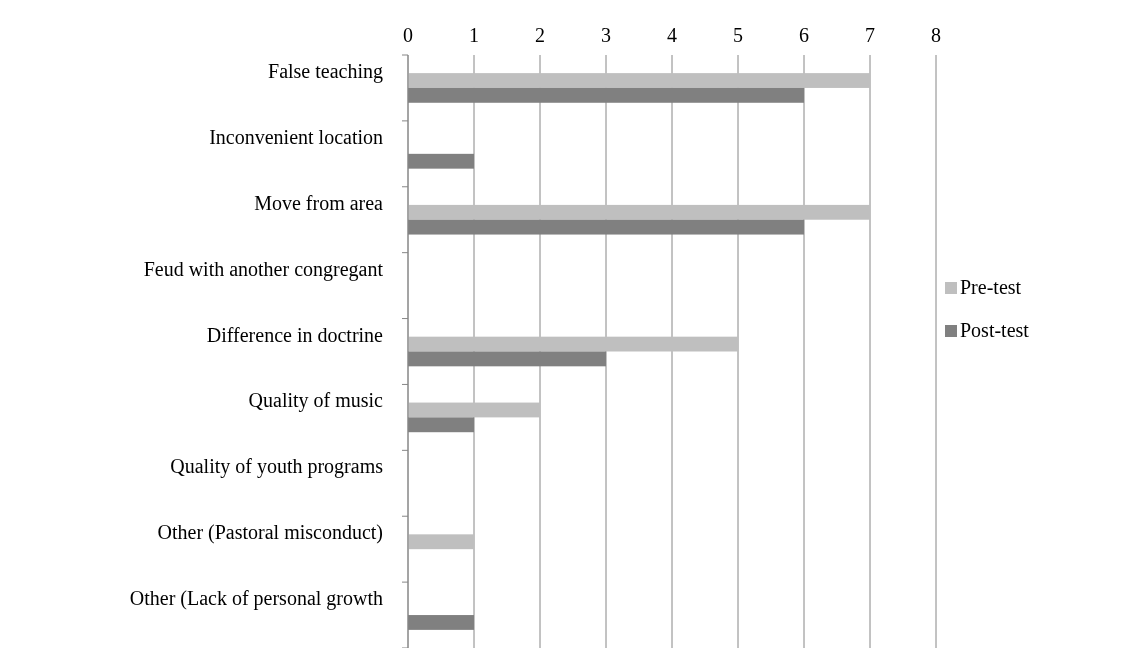 The image size is (1128, 648). I want to click on x-tick-label: 3, so click(606, 35).